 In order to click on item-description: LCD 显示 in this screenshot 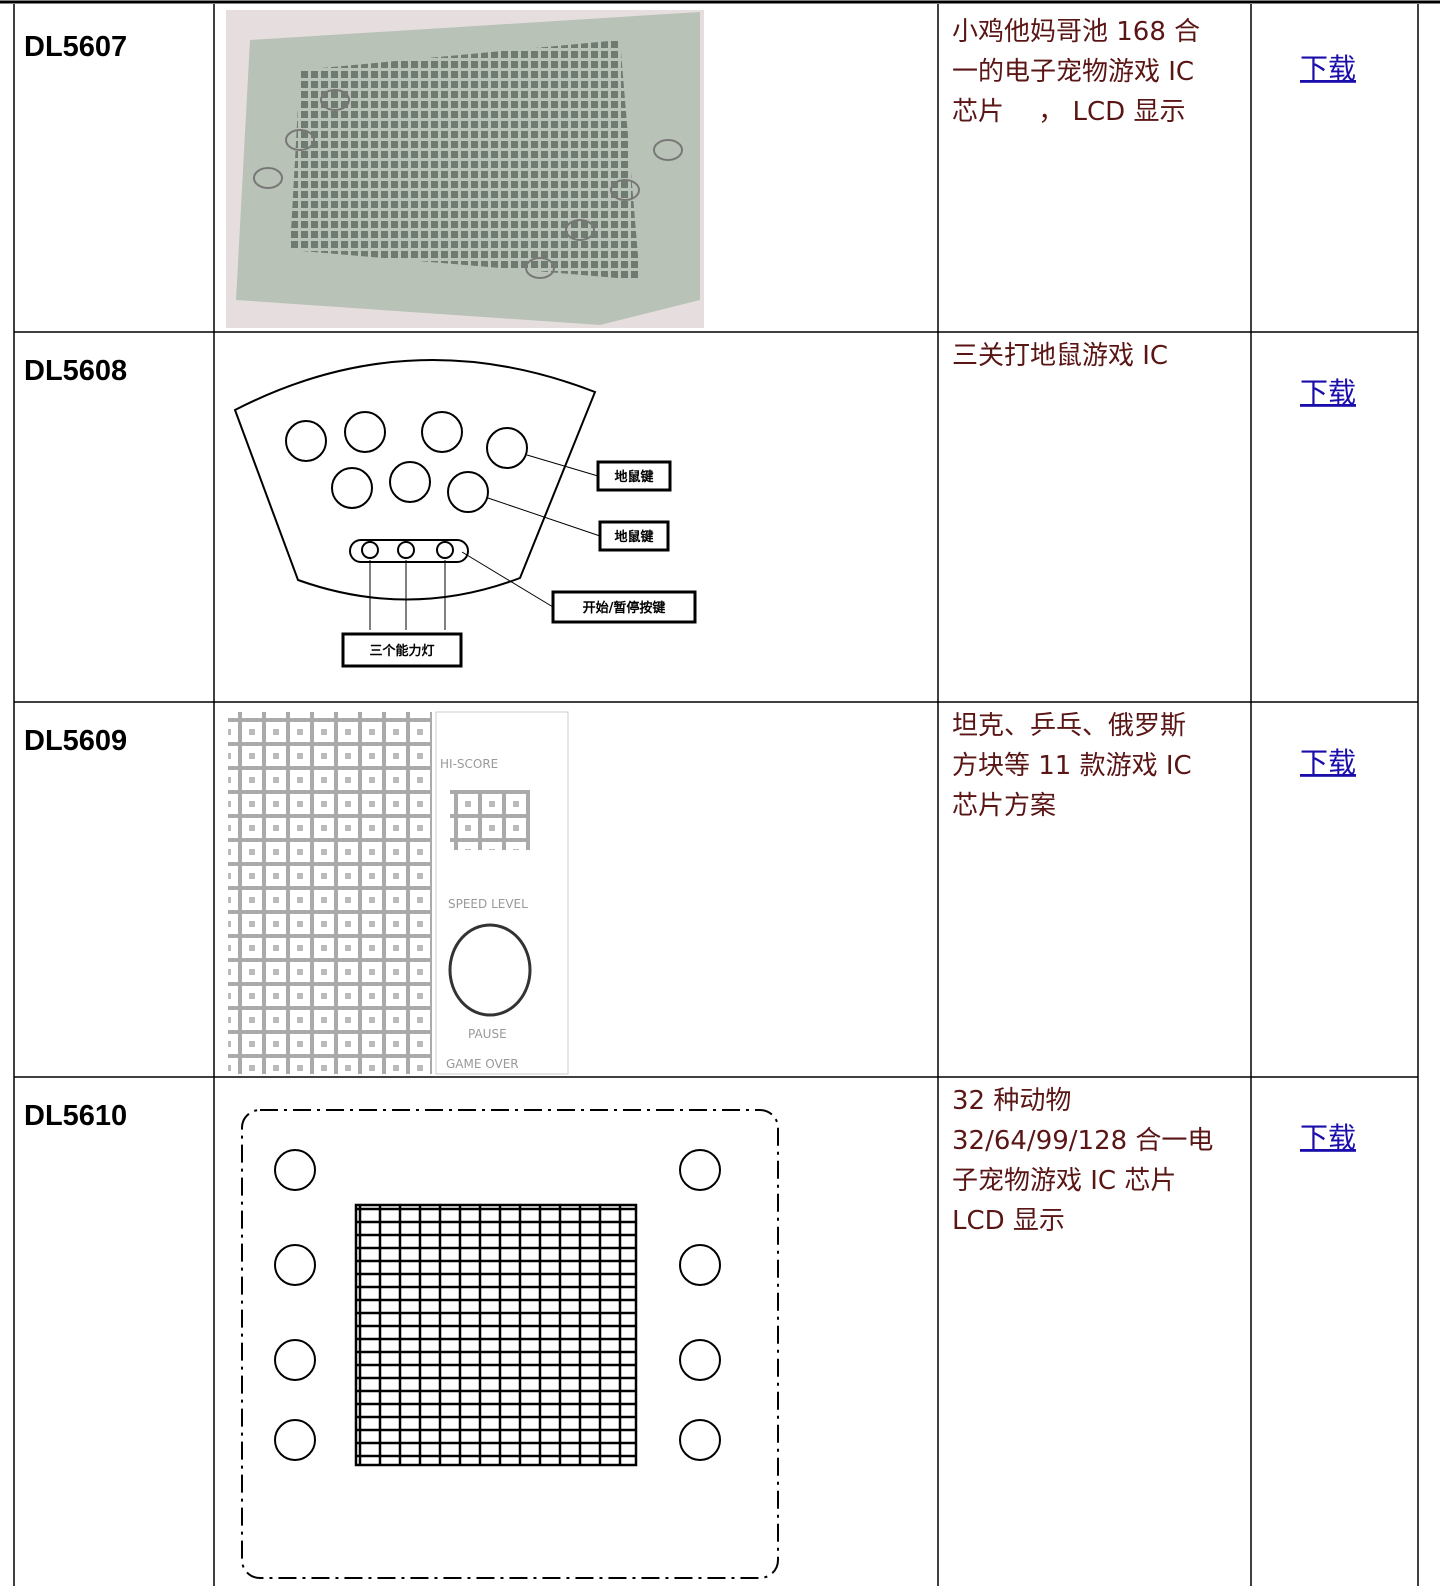, I will do `click(1008, 1221)`.